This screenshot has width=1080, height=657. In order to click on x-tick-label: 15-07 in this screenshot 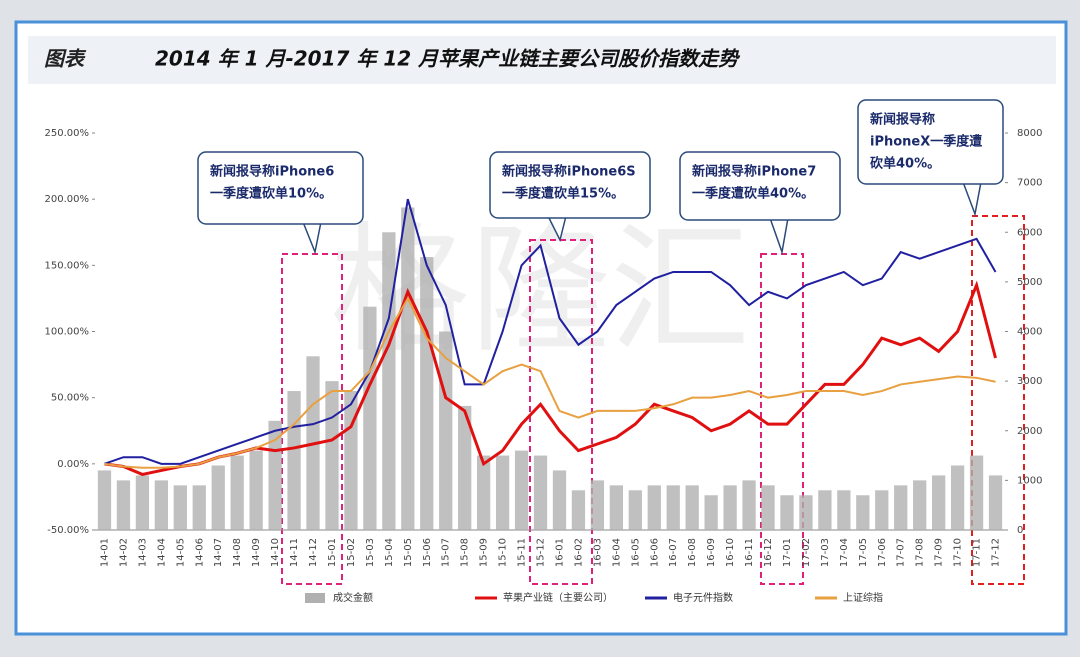, I will do `click(446, 552)`.